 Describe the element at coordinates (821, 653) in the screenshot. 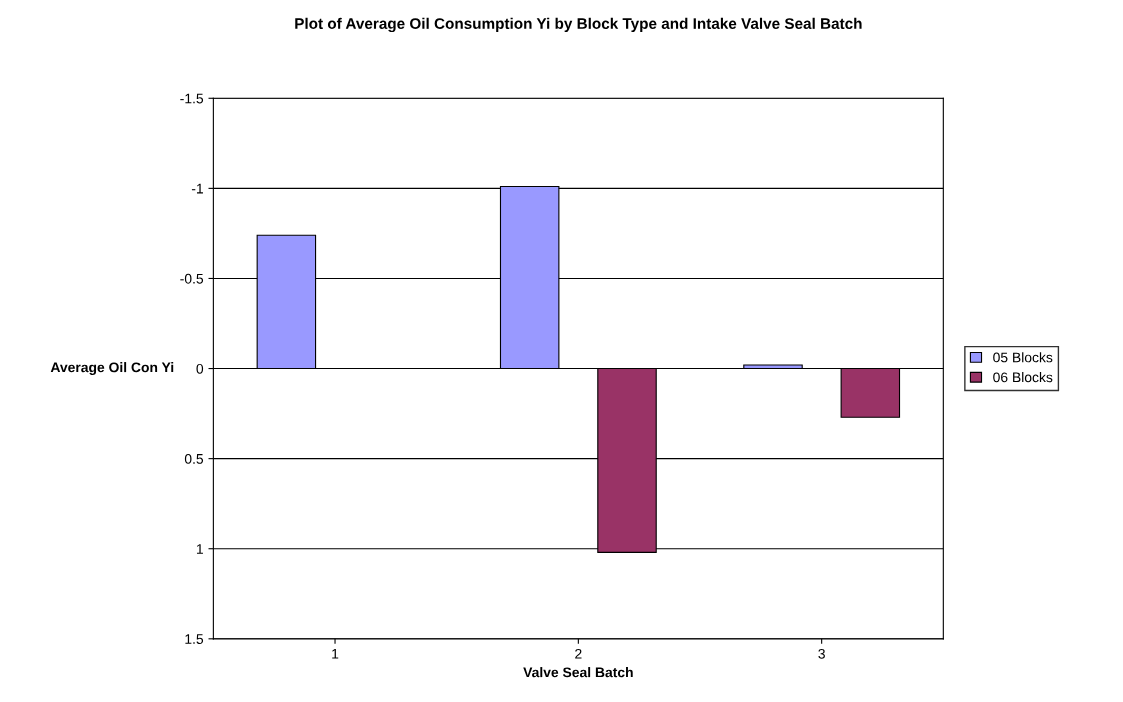

I see `x-tick-label: 3` at that location.